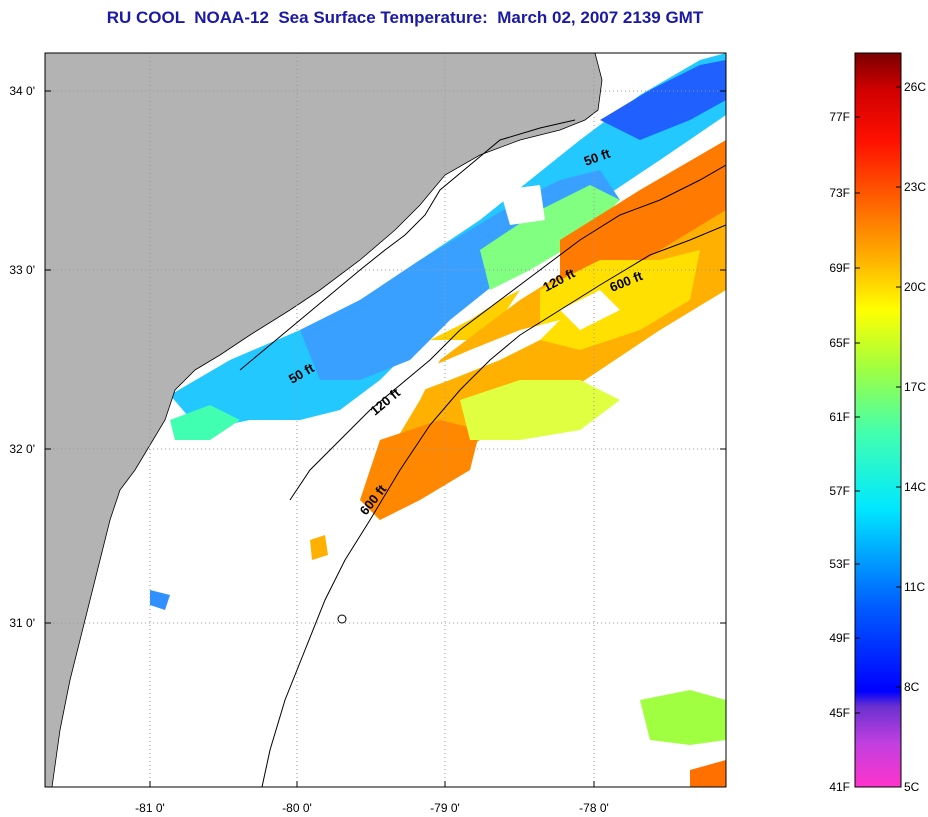  What do you see at coordinates (839, 193) in the screenshot?
I see `colorbar-f-label: 73F` at bounding box center [839, 193].